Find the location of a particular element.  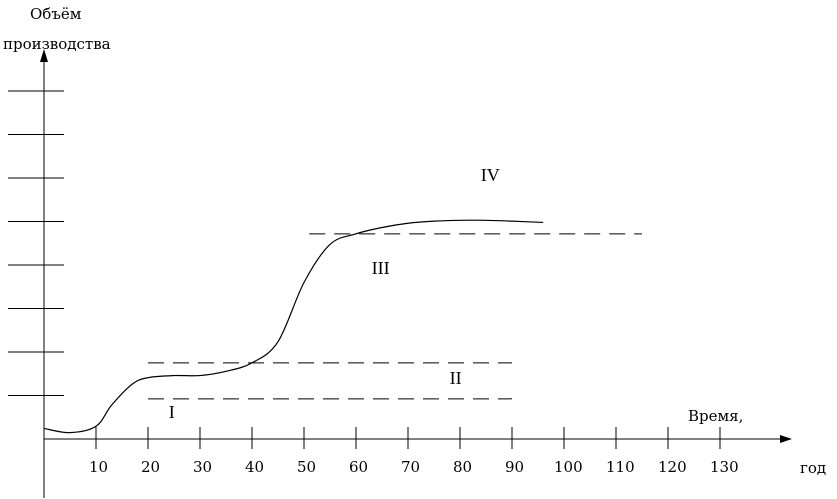

x-tick-label: 90 is located at coordinates (514, 467).